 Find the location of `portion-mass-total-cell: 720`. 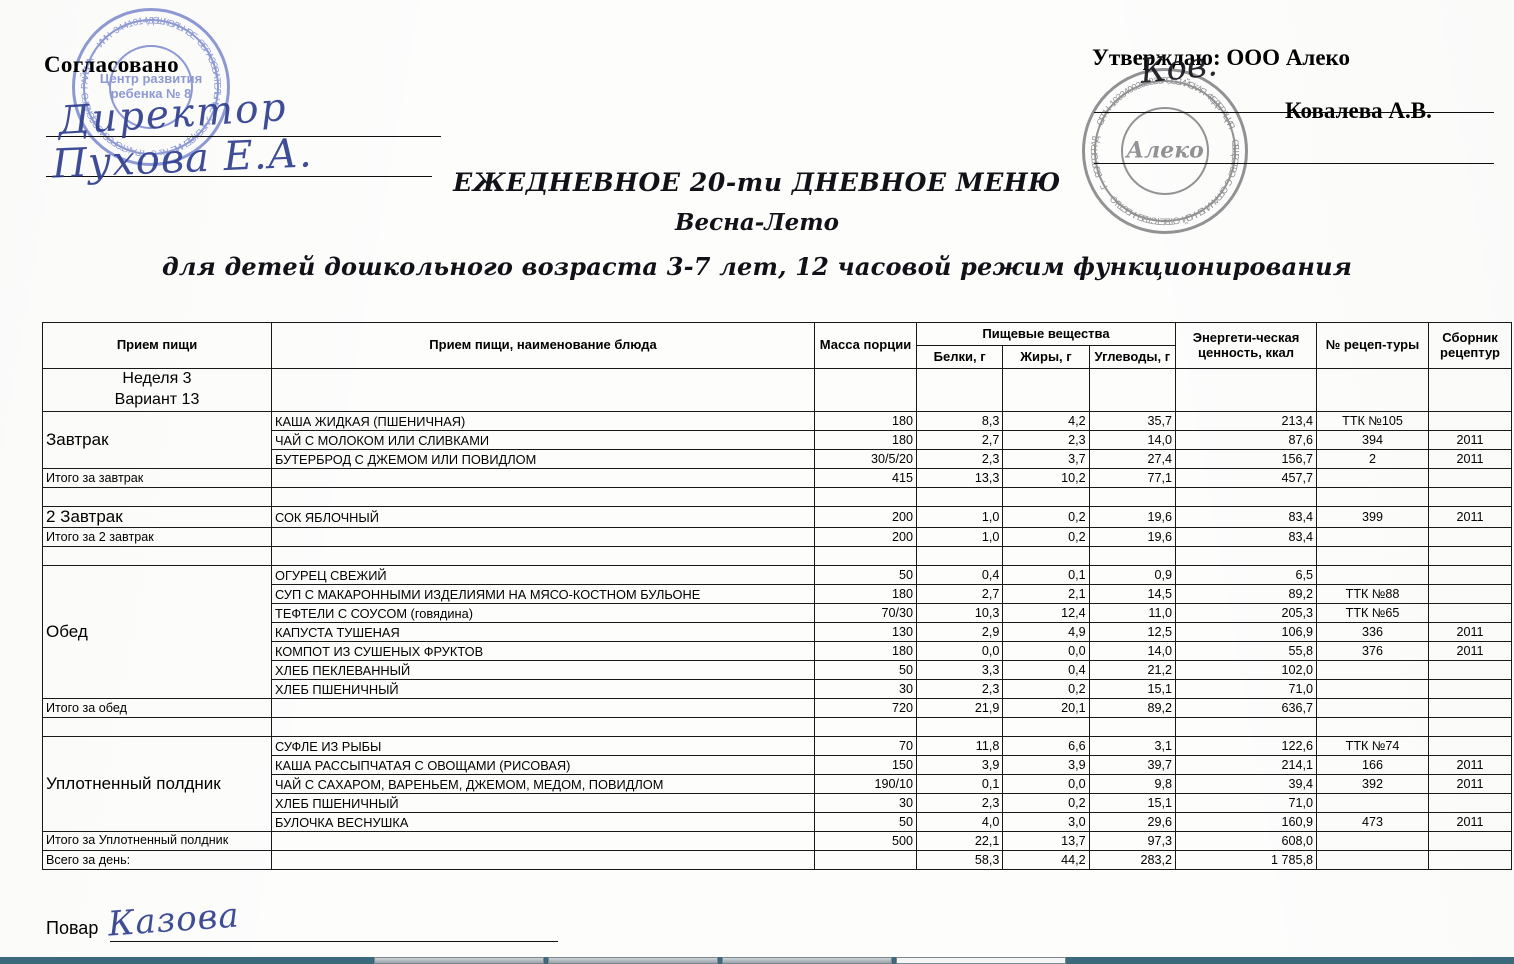

portion-mass-total-cell: 720 is located at coordinates (865, 708).